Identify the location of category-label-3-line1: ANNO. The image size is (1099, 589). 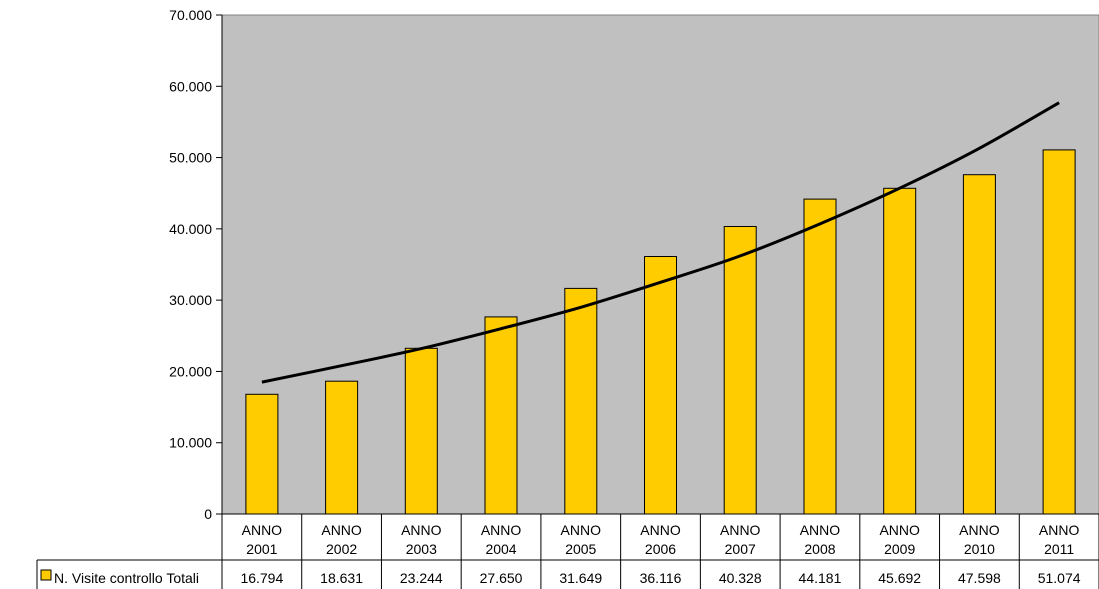
(501, 530).